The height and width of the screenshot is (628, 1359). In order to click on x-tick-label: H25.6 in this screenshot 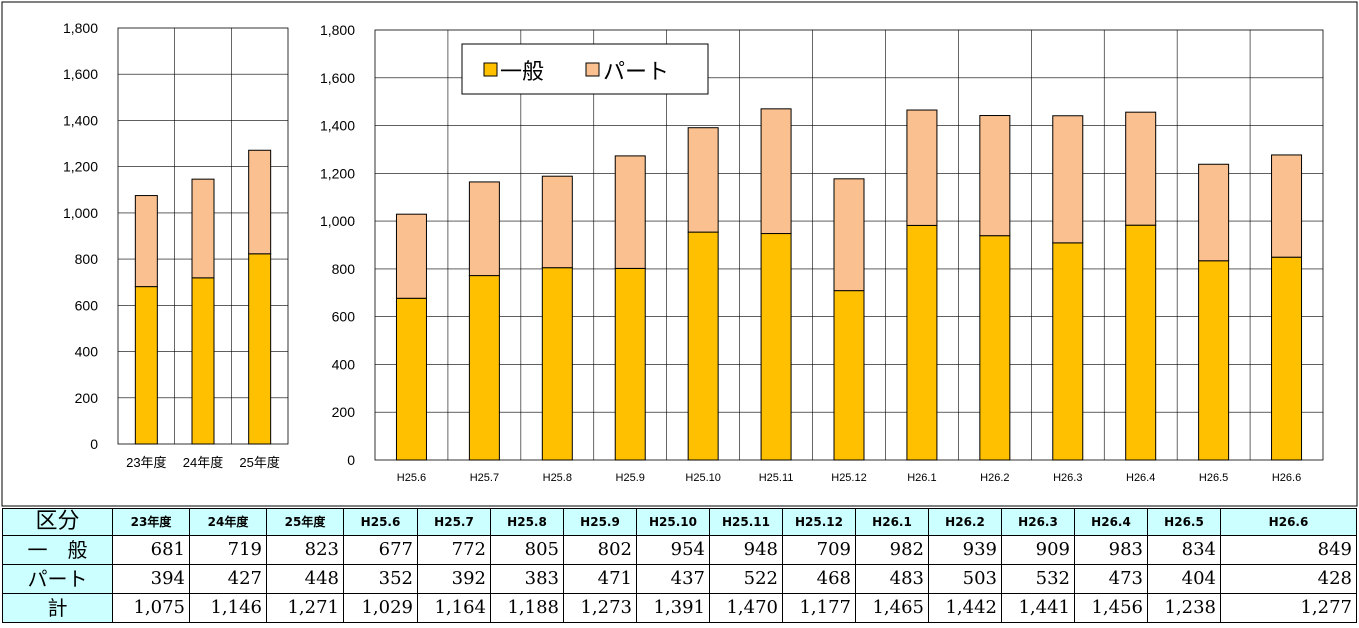, I will do `click(411, 478)`.